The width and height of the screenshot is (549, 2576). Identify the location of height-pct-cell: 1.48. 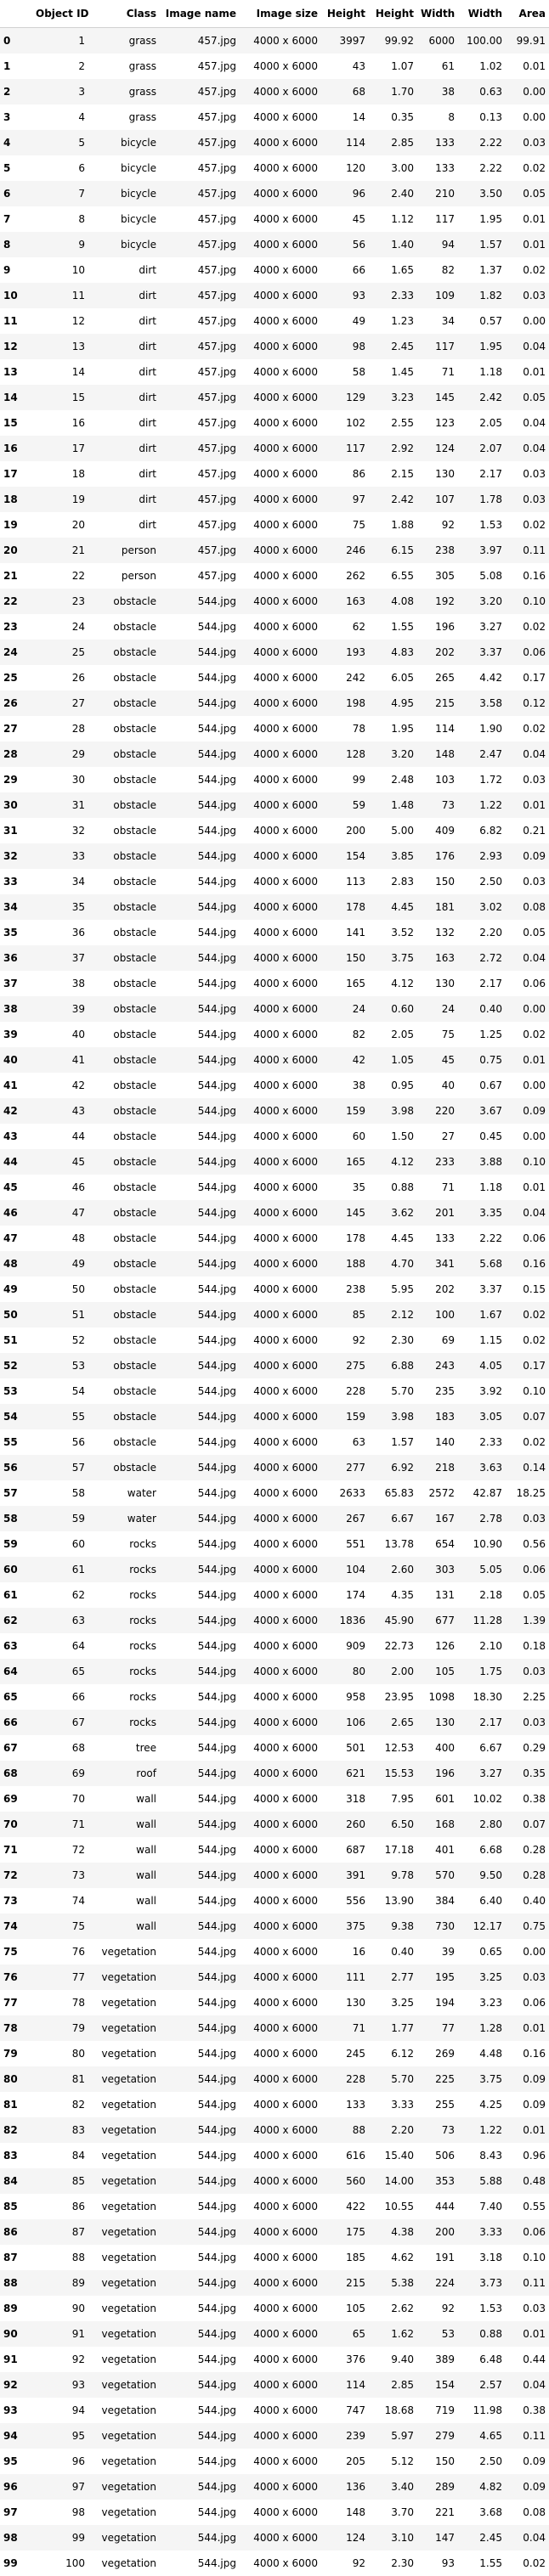
(402, 804).